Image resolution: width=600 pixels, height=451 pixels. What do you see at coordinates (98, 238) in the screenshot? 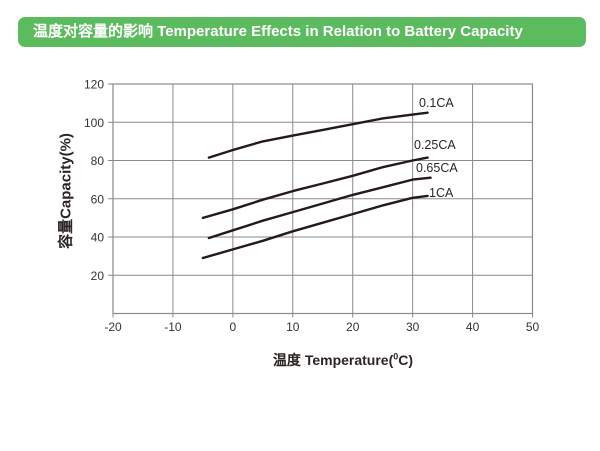
I see `y-tick-label: 40` at bounding box center [98, 238].